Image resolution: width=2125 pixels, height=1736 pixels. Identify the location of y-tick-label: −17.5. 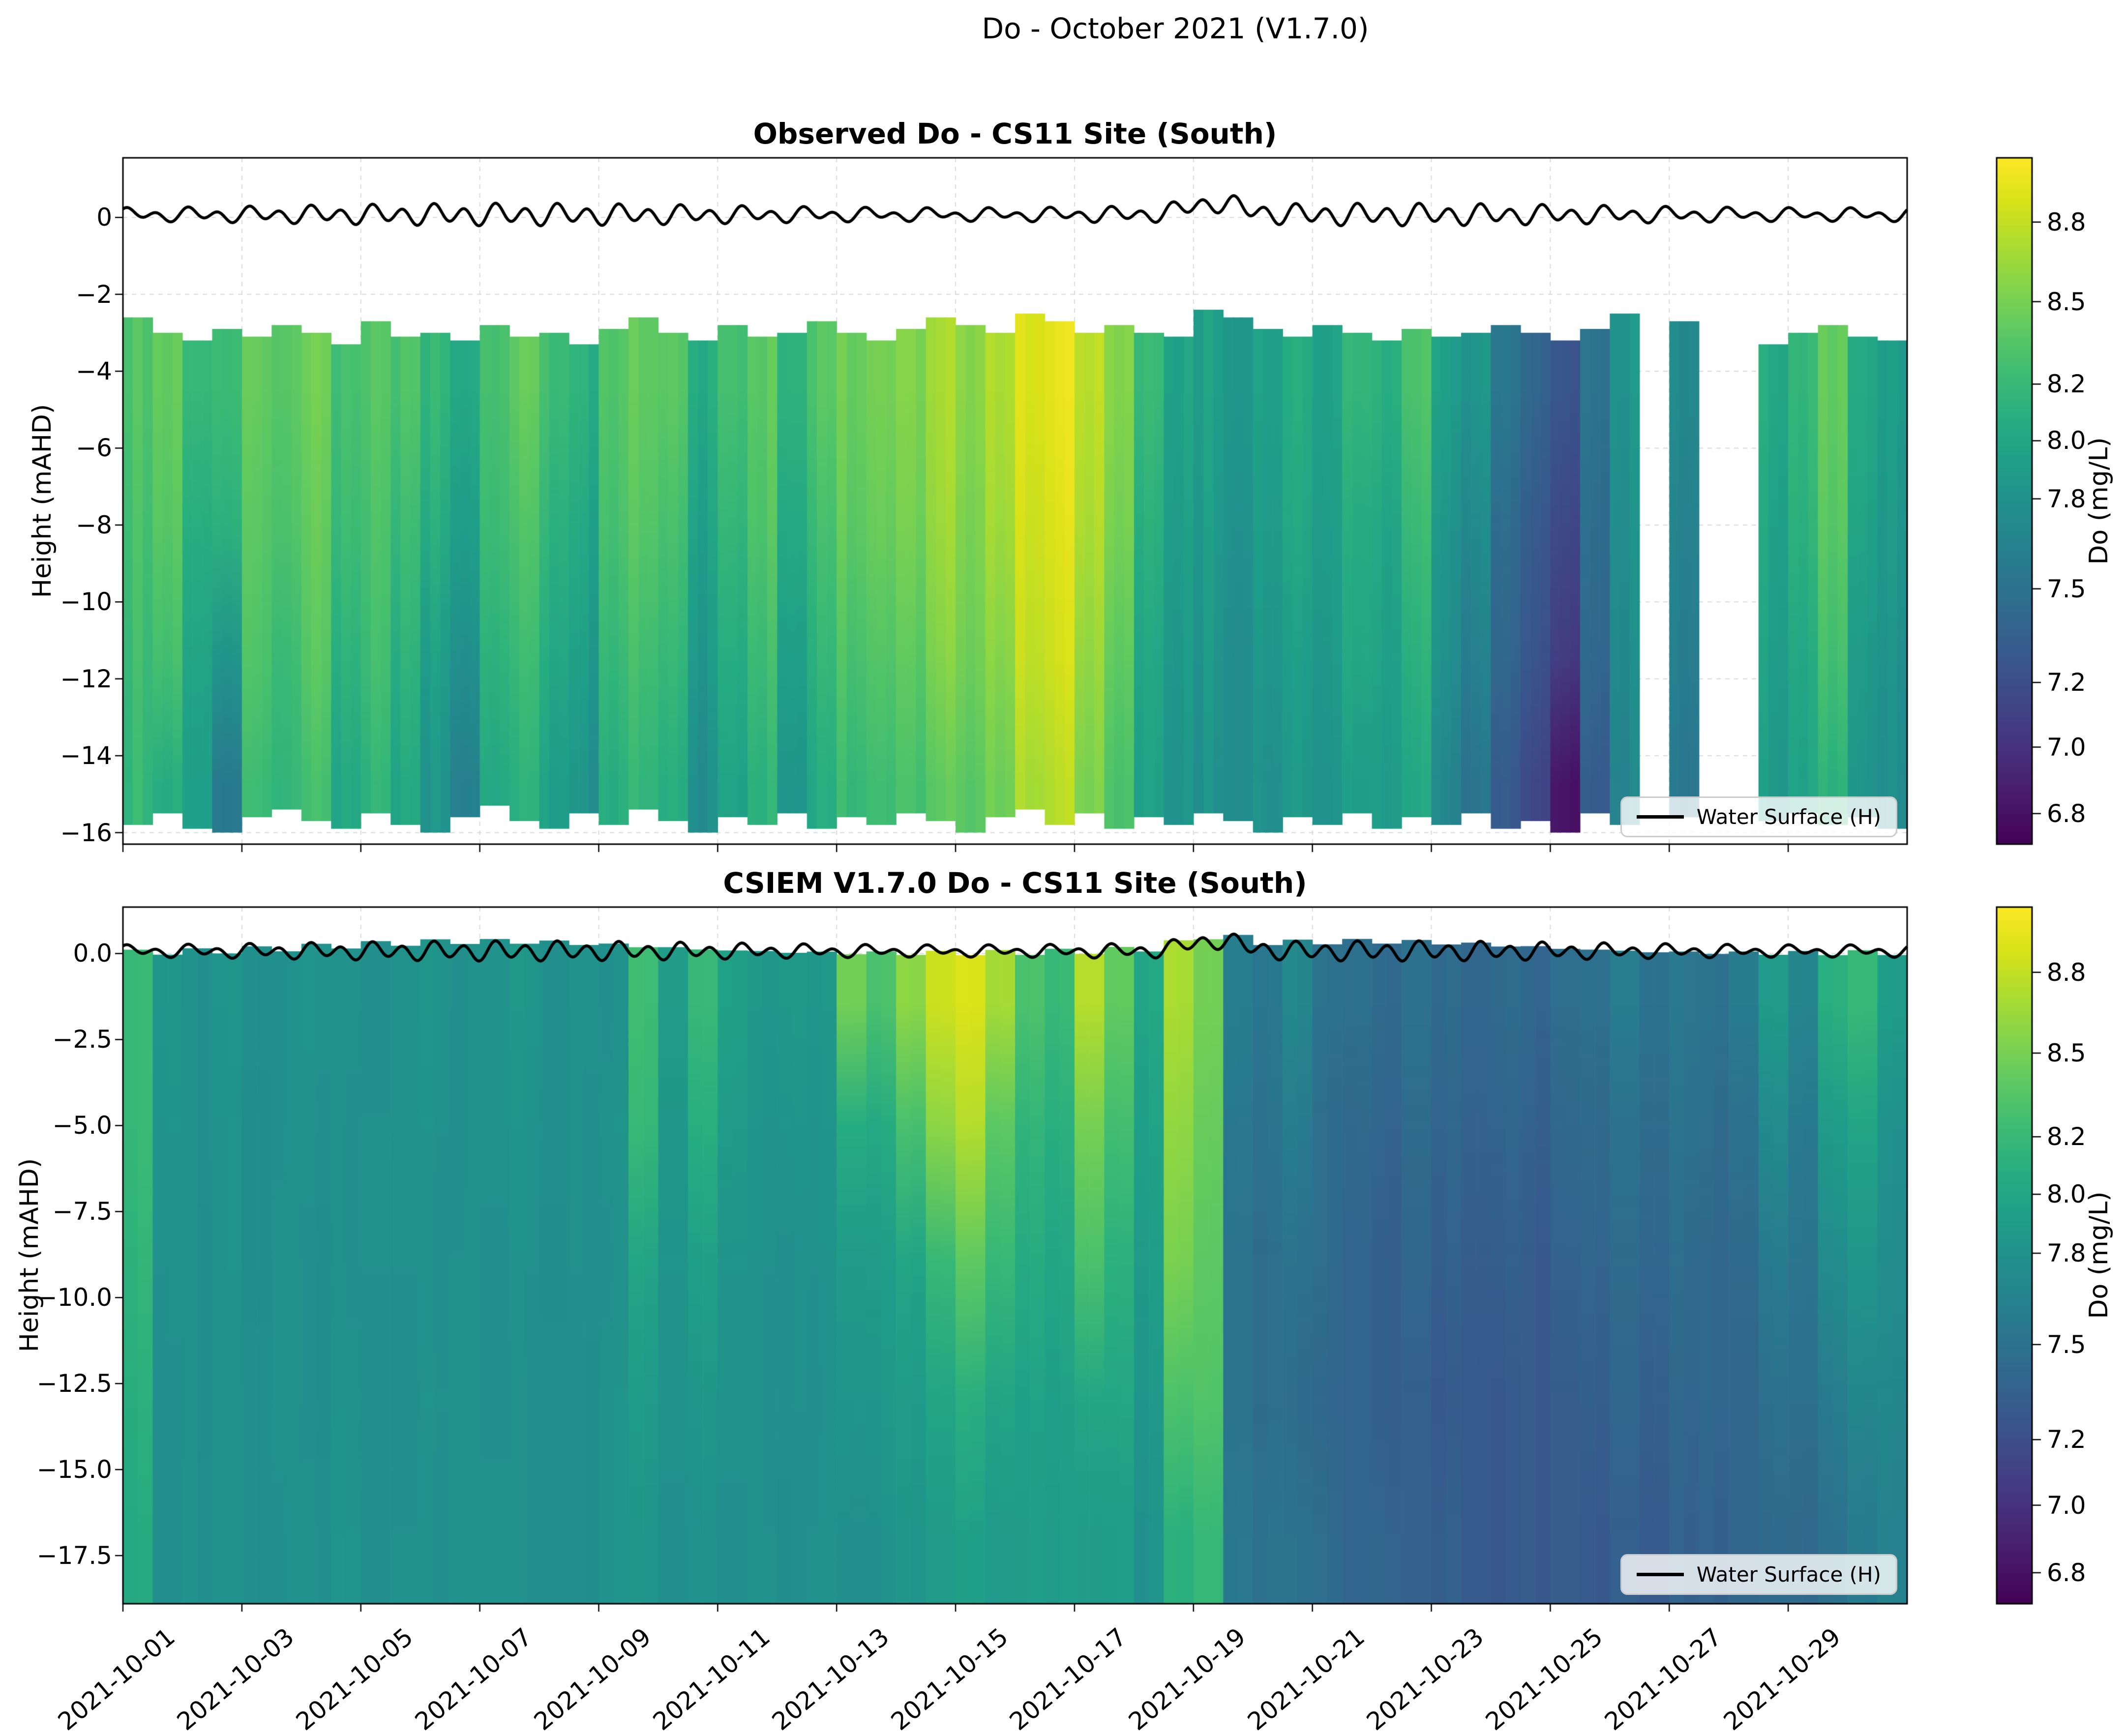
(74, 1555).